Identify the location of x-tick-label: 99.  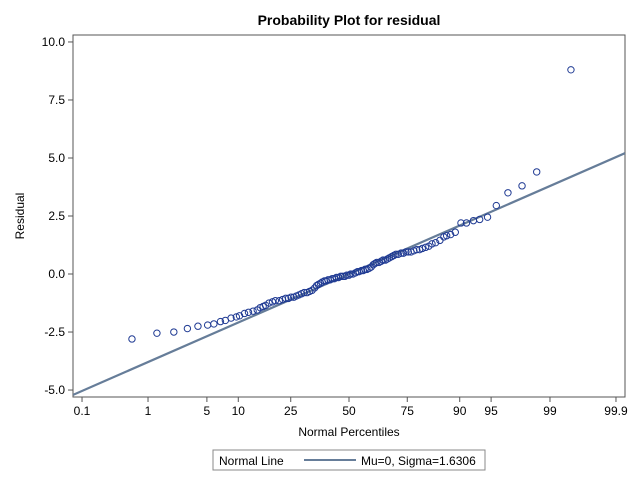
(550, 411).